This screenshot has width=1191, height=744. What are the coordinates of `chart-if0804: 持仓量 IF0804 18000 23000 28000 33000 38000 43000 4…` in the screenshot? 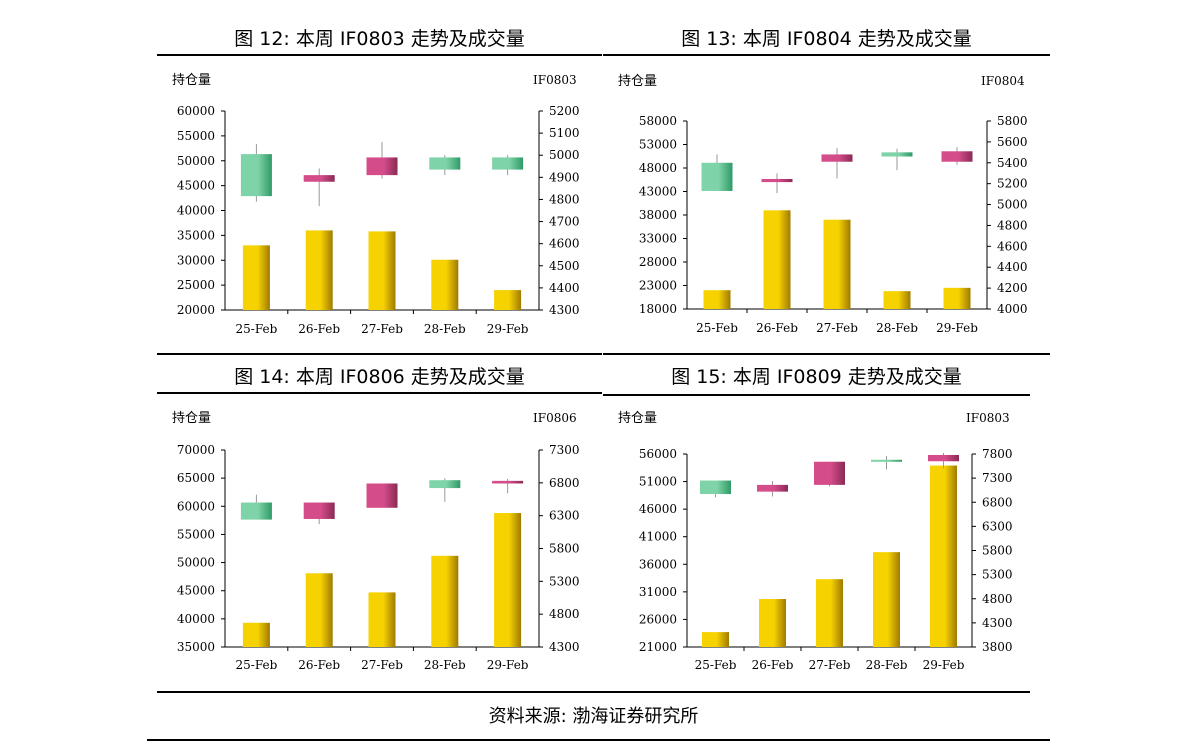 It's located at (823, 204).